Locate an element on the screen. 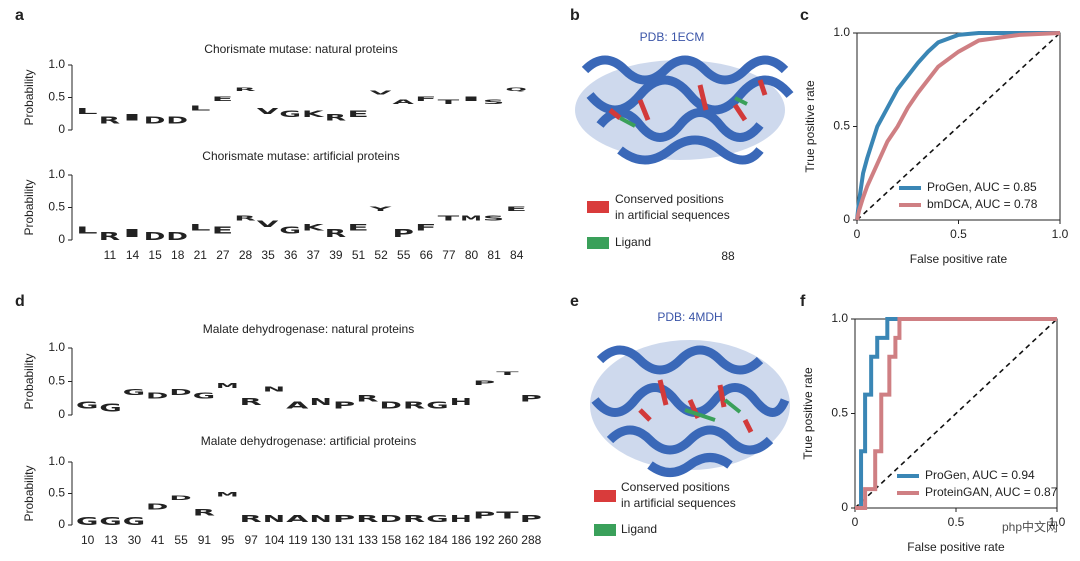 The height and width of the screenshot is (561, 1080). y-tick-label: 0.5 is located at coordinates (56, 97).